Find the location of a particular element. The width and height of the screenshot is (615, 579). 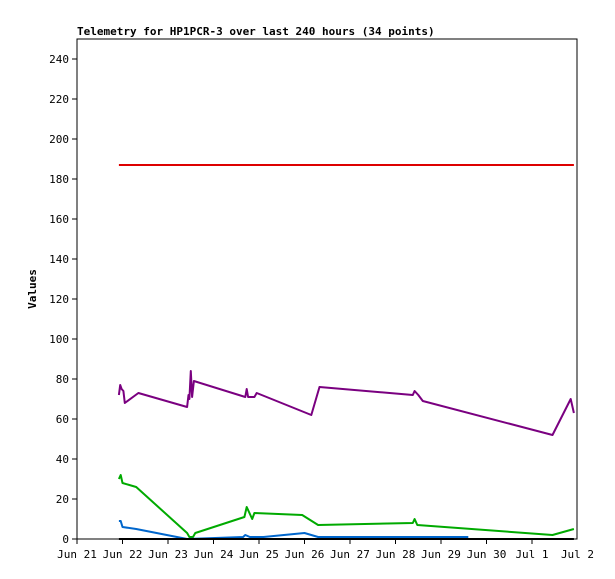

y-tick-label: 80 is located at coordinates (62, 379).